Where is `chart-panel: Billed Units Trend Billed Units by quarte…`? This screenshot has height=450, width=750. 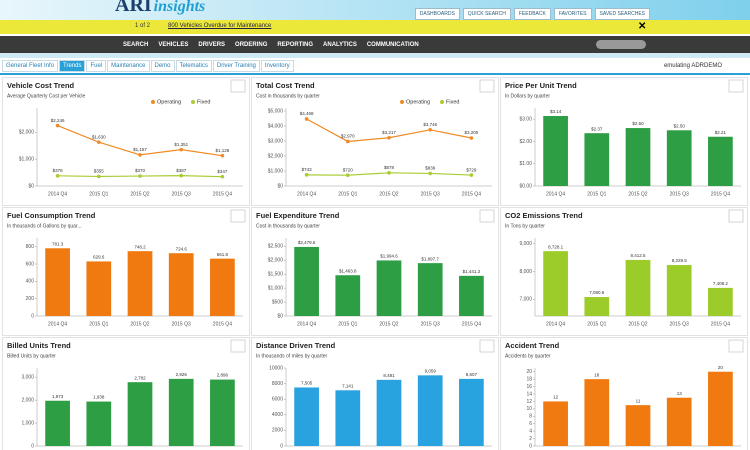 chart-panel: Billed Units Trend Billed Units by quarte… is located at coordinates (126, 393).